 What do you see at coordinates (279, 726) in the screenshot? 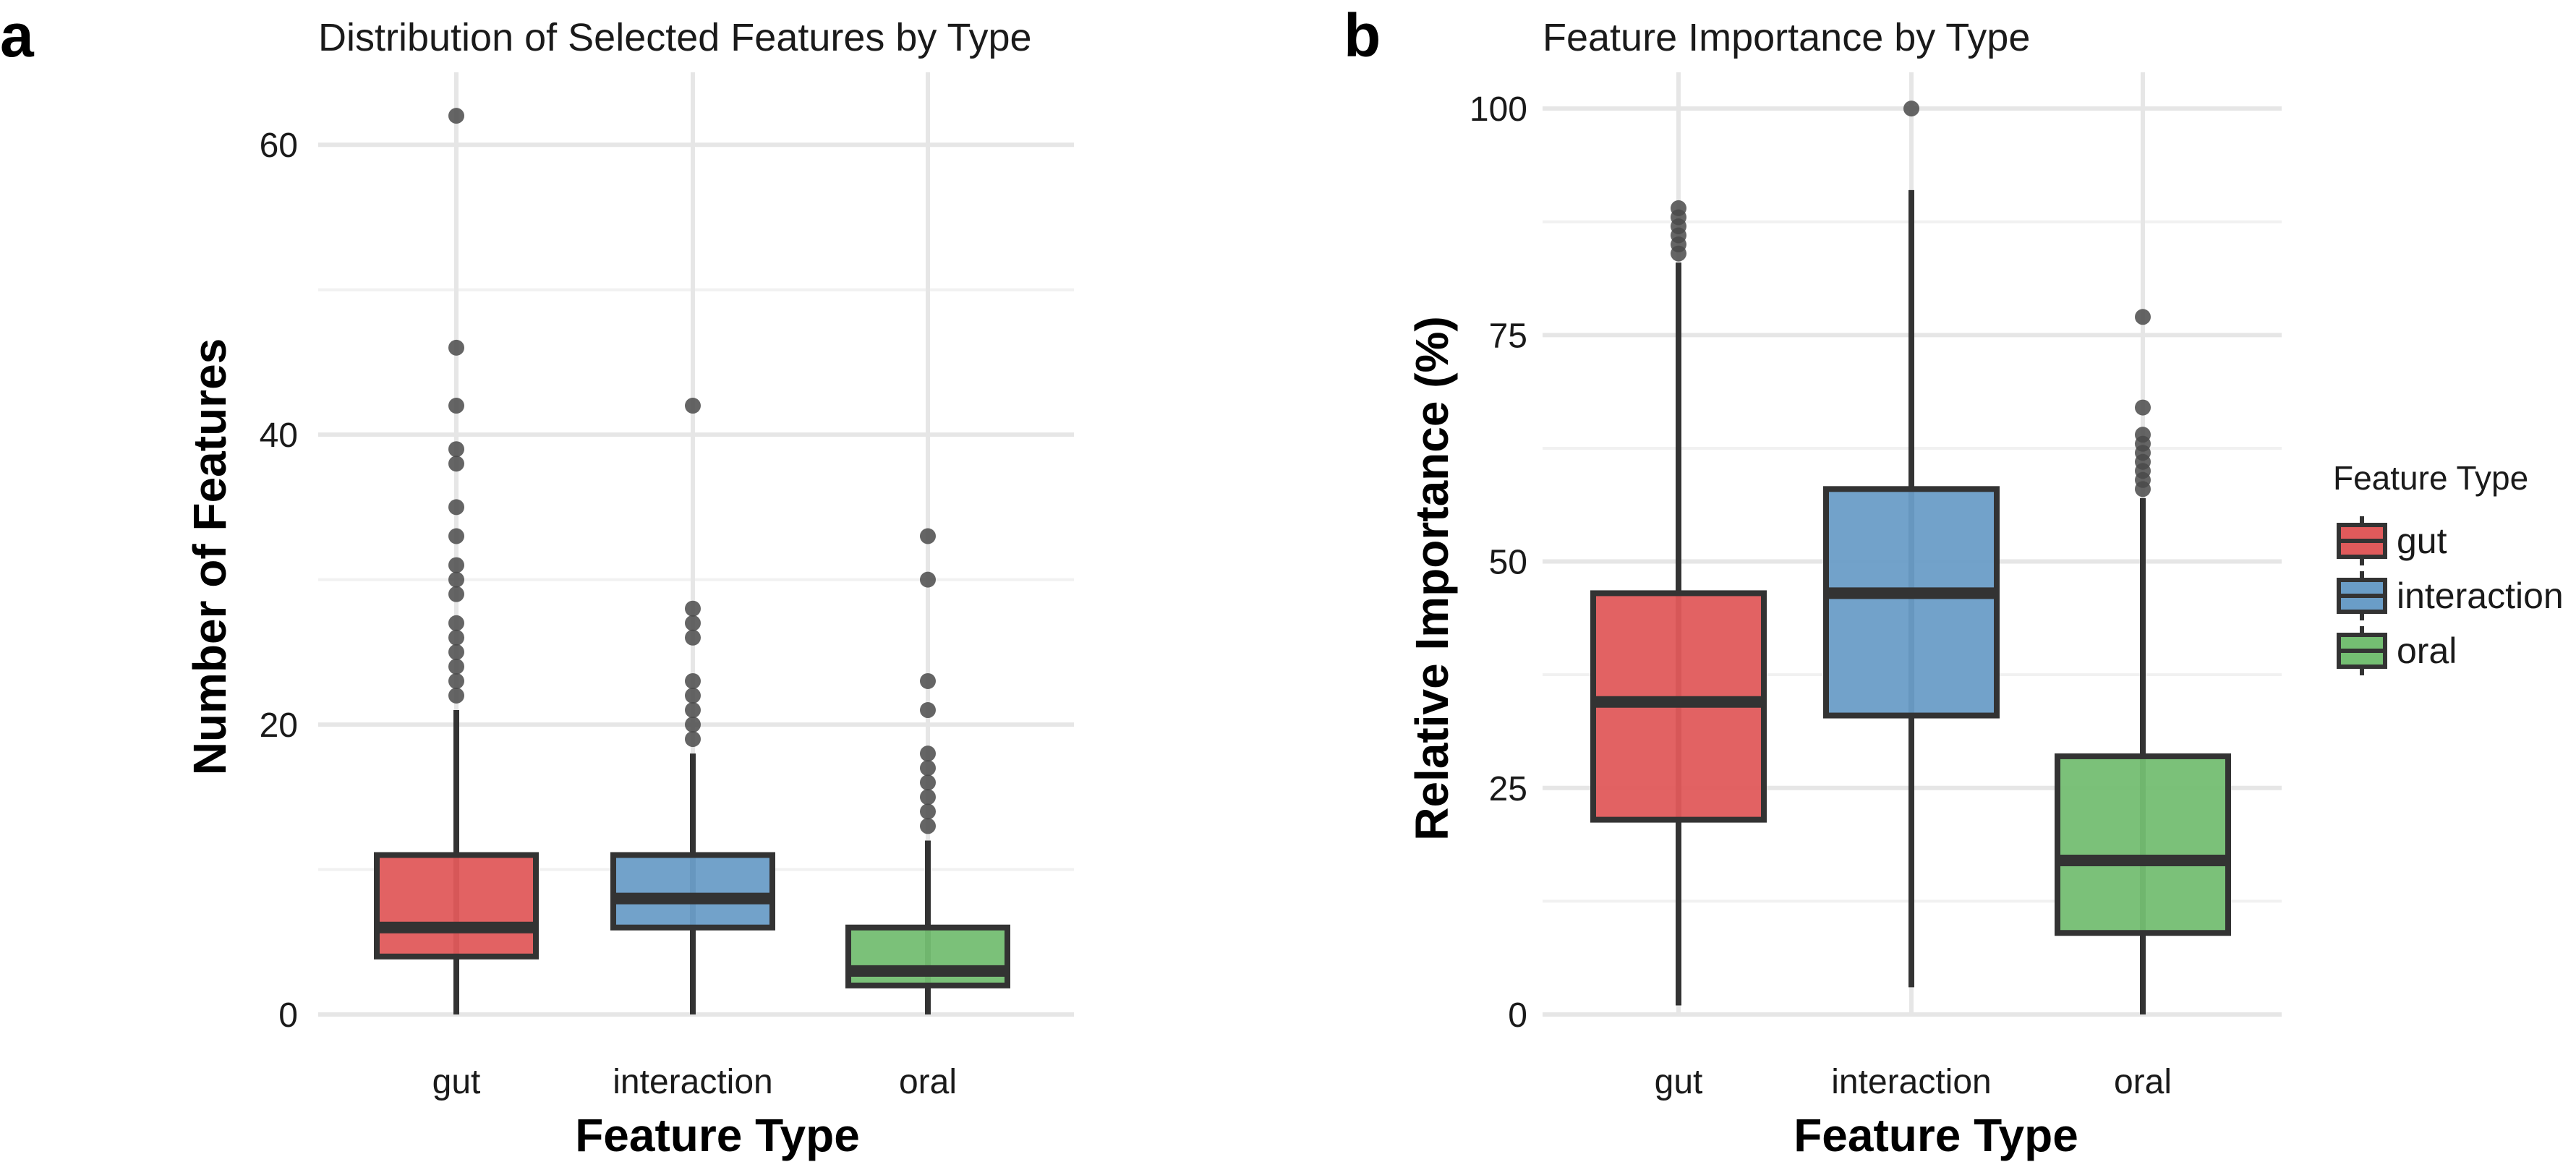
I see `y-tick-label-20: 20` at bounding box center [279, 726].